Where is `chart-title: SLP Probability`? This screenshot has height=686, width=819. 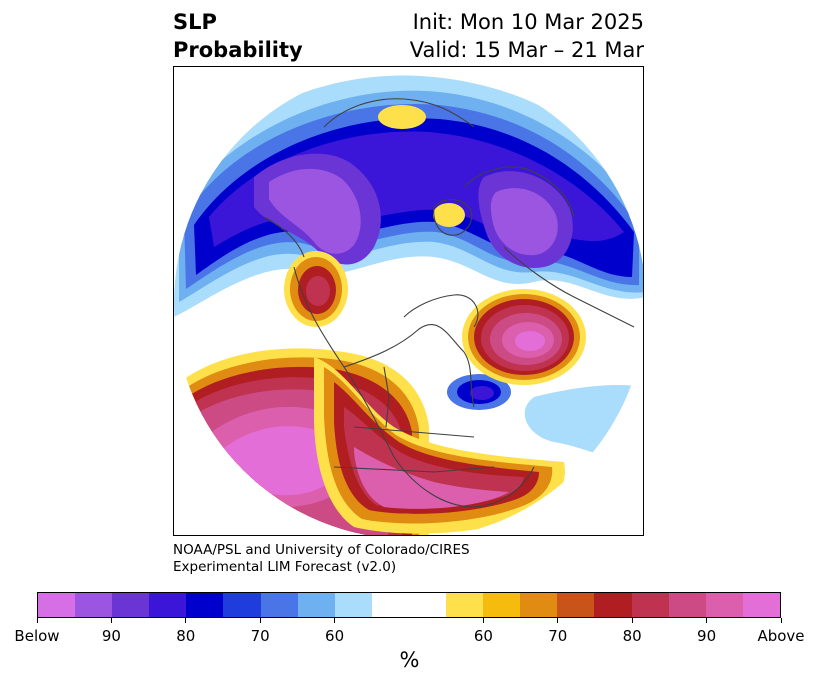
chart-title: SLP Probability is located at coordinates (238, 36).